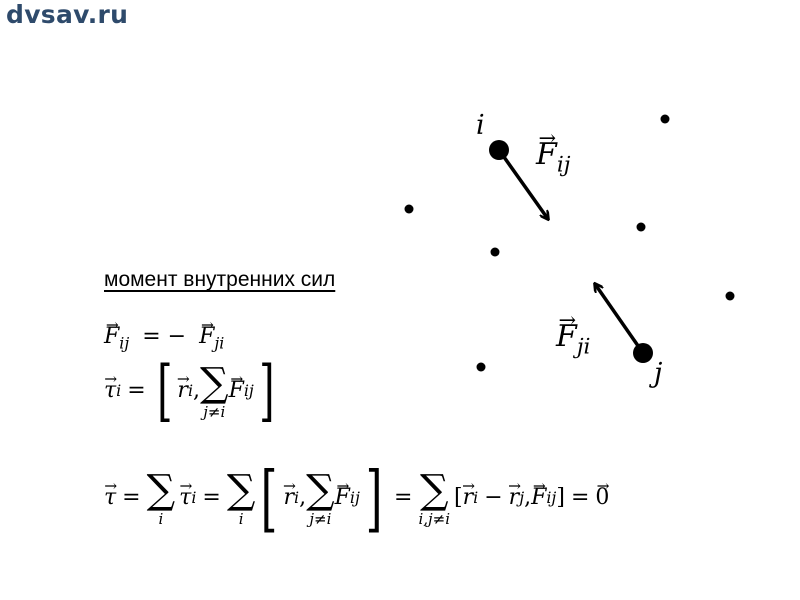 The image size is (800, 600). What do you see at coordinates (434, 497) in the screenshot?
I see `sum-symbol: ∑ i,j≠i` at bounding box center [434, 497].